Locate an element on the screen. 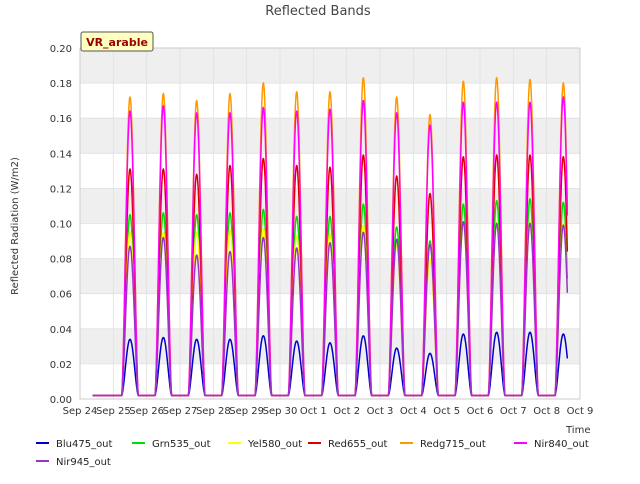  x-tick-label: Oct 9 is located at coordinates (580, 411).